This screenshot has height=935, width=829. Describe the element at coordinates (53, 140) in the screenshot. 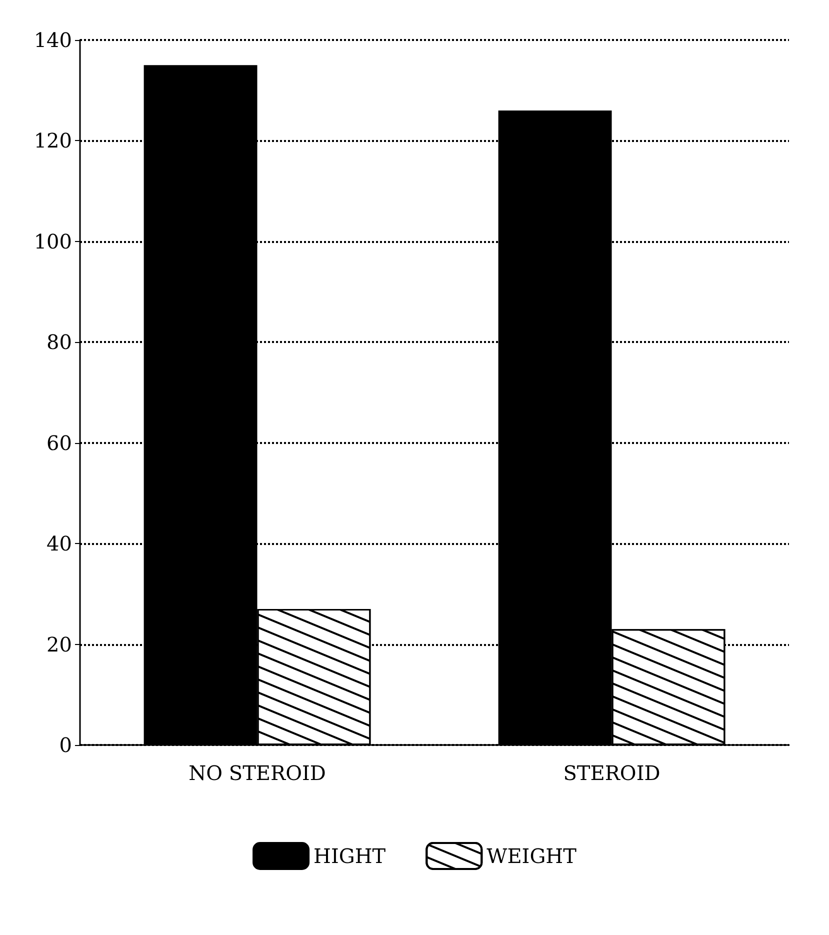

I see `y-tick-label: 120` at that location.